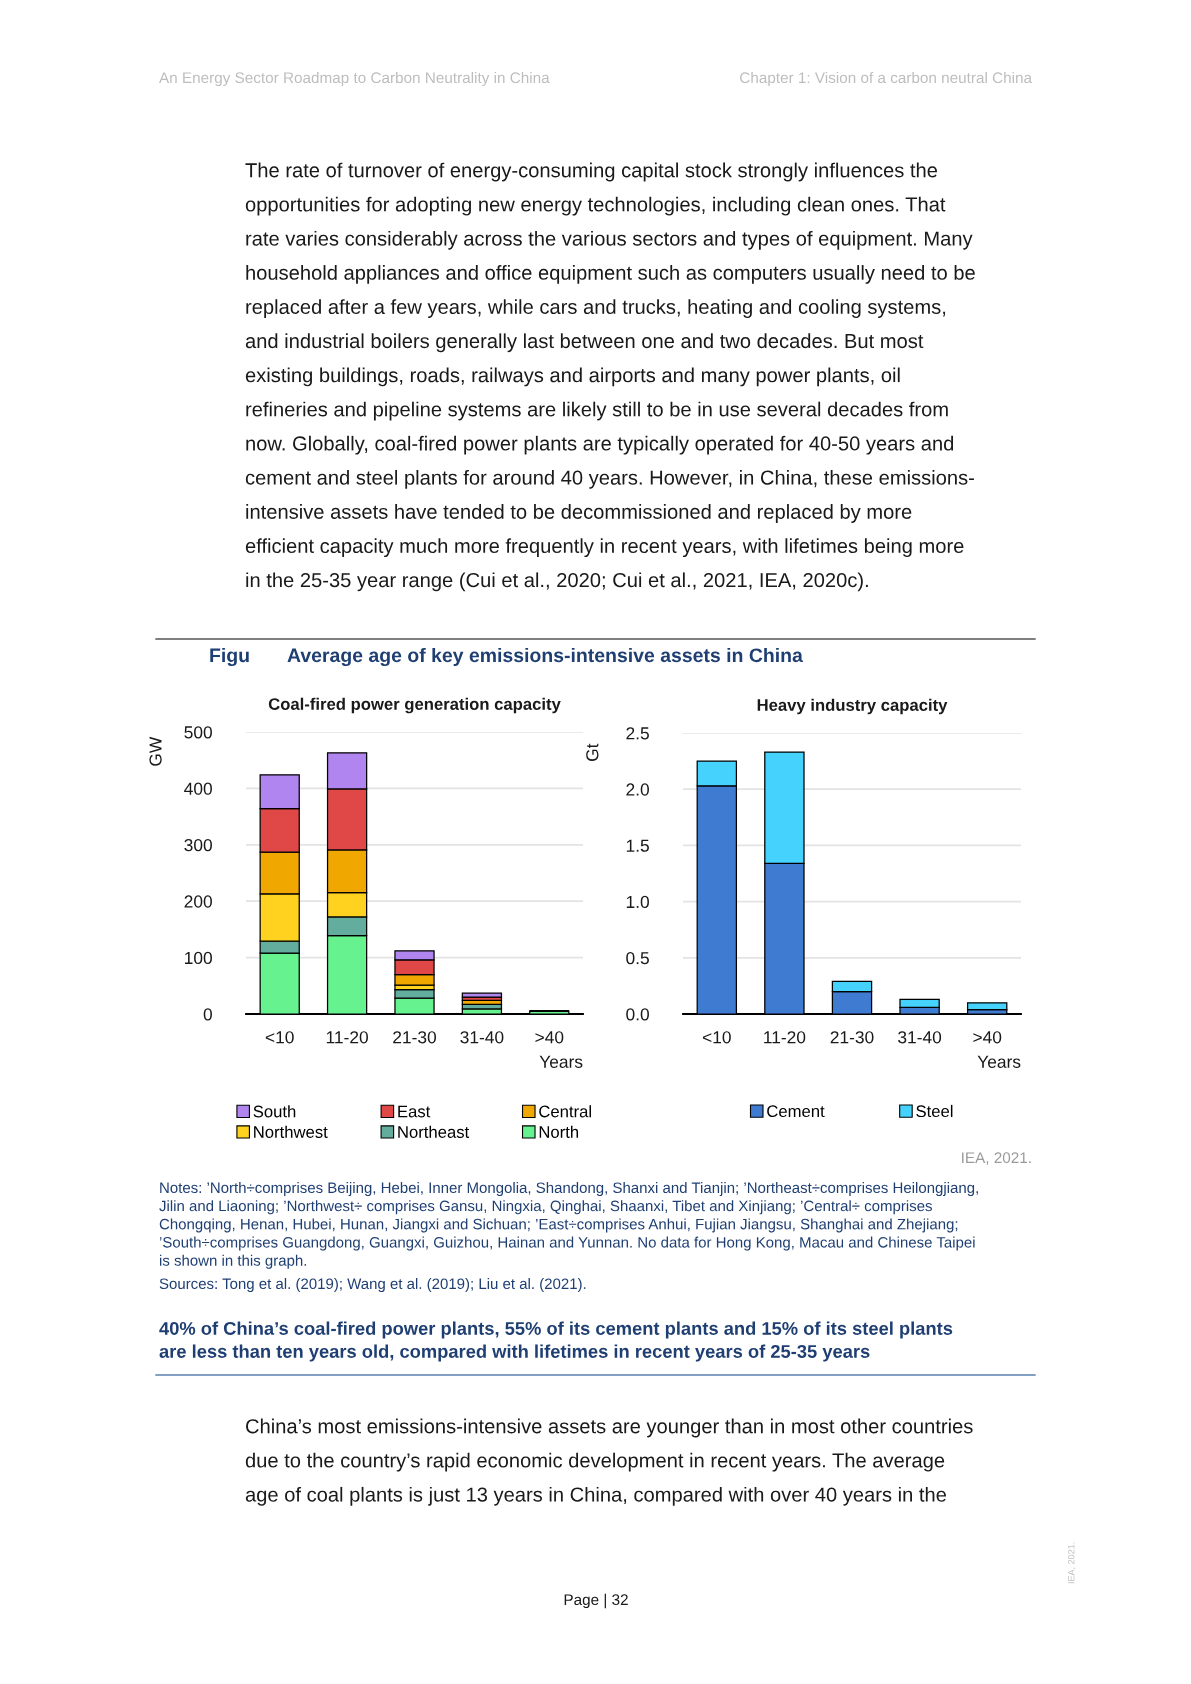 The width and height of the screenshot is (1191, 1684). Describe the element at coordinates (198, 958) in the screenshot. I see `y-tick-label: 100` at that location.